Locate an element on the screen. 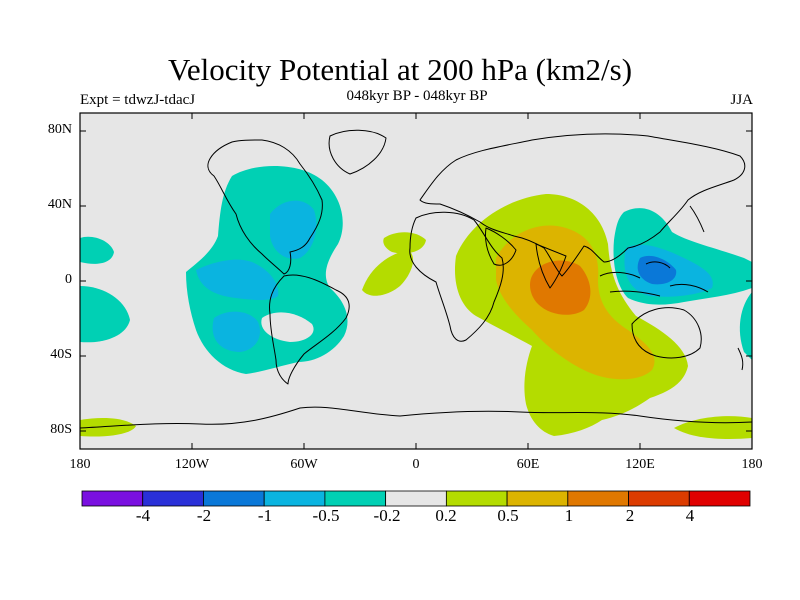 This screenshot has width=800, height=600. colorbar-label: 2 is located at coordinates (630, 515).